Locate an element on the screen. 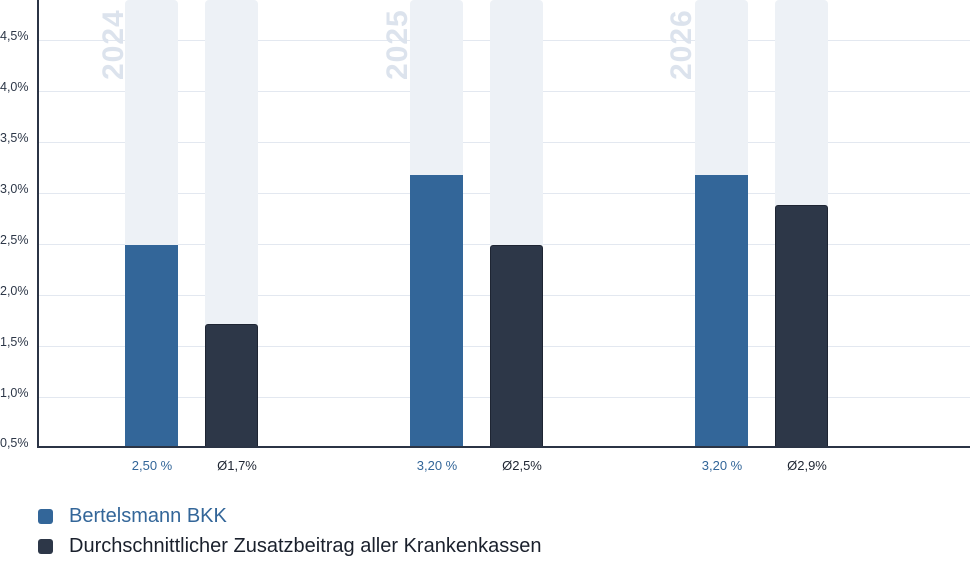  bar-bkk-2024 is located at coordinates (151, 346).